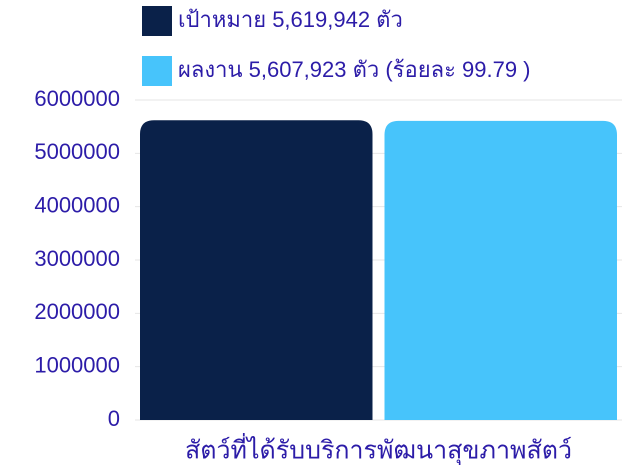  What do you see at coordinates (77, 364) in the screenshot?
I see `y-tick-label: 1000000` at bounding box center [77, 364].